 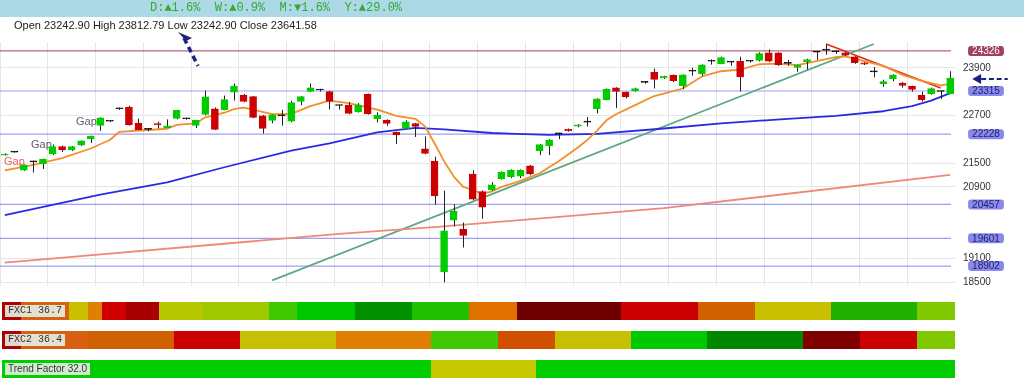 What do you see at coordinates (977, 257) in the screenshot?
I see `y-tick-label: 19100` at bounding box center [977, 257].